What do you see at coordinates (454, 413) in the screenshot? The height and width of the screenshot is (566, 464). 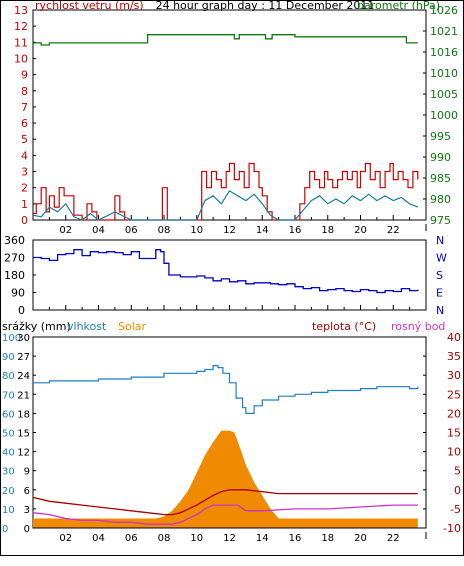 I see `temperature-ytick-label: 20` at bounding box center [454, 413].